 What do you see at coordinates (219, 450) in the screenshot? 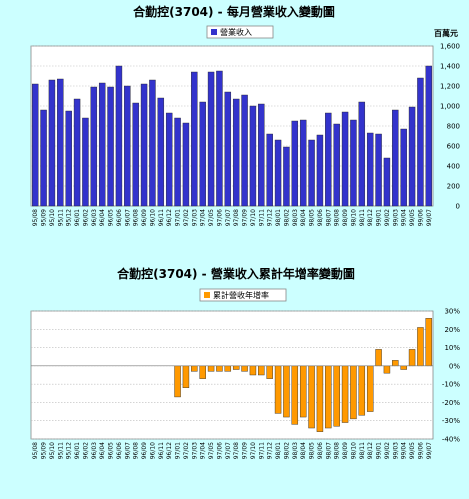
I see `x-tick-label: 97/06` at bounding box center [219, 450].